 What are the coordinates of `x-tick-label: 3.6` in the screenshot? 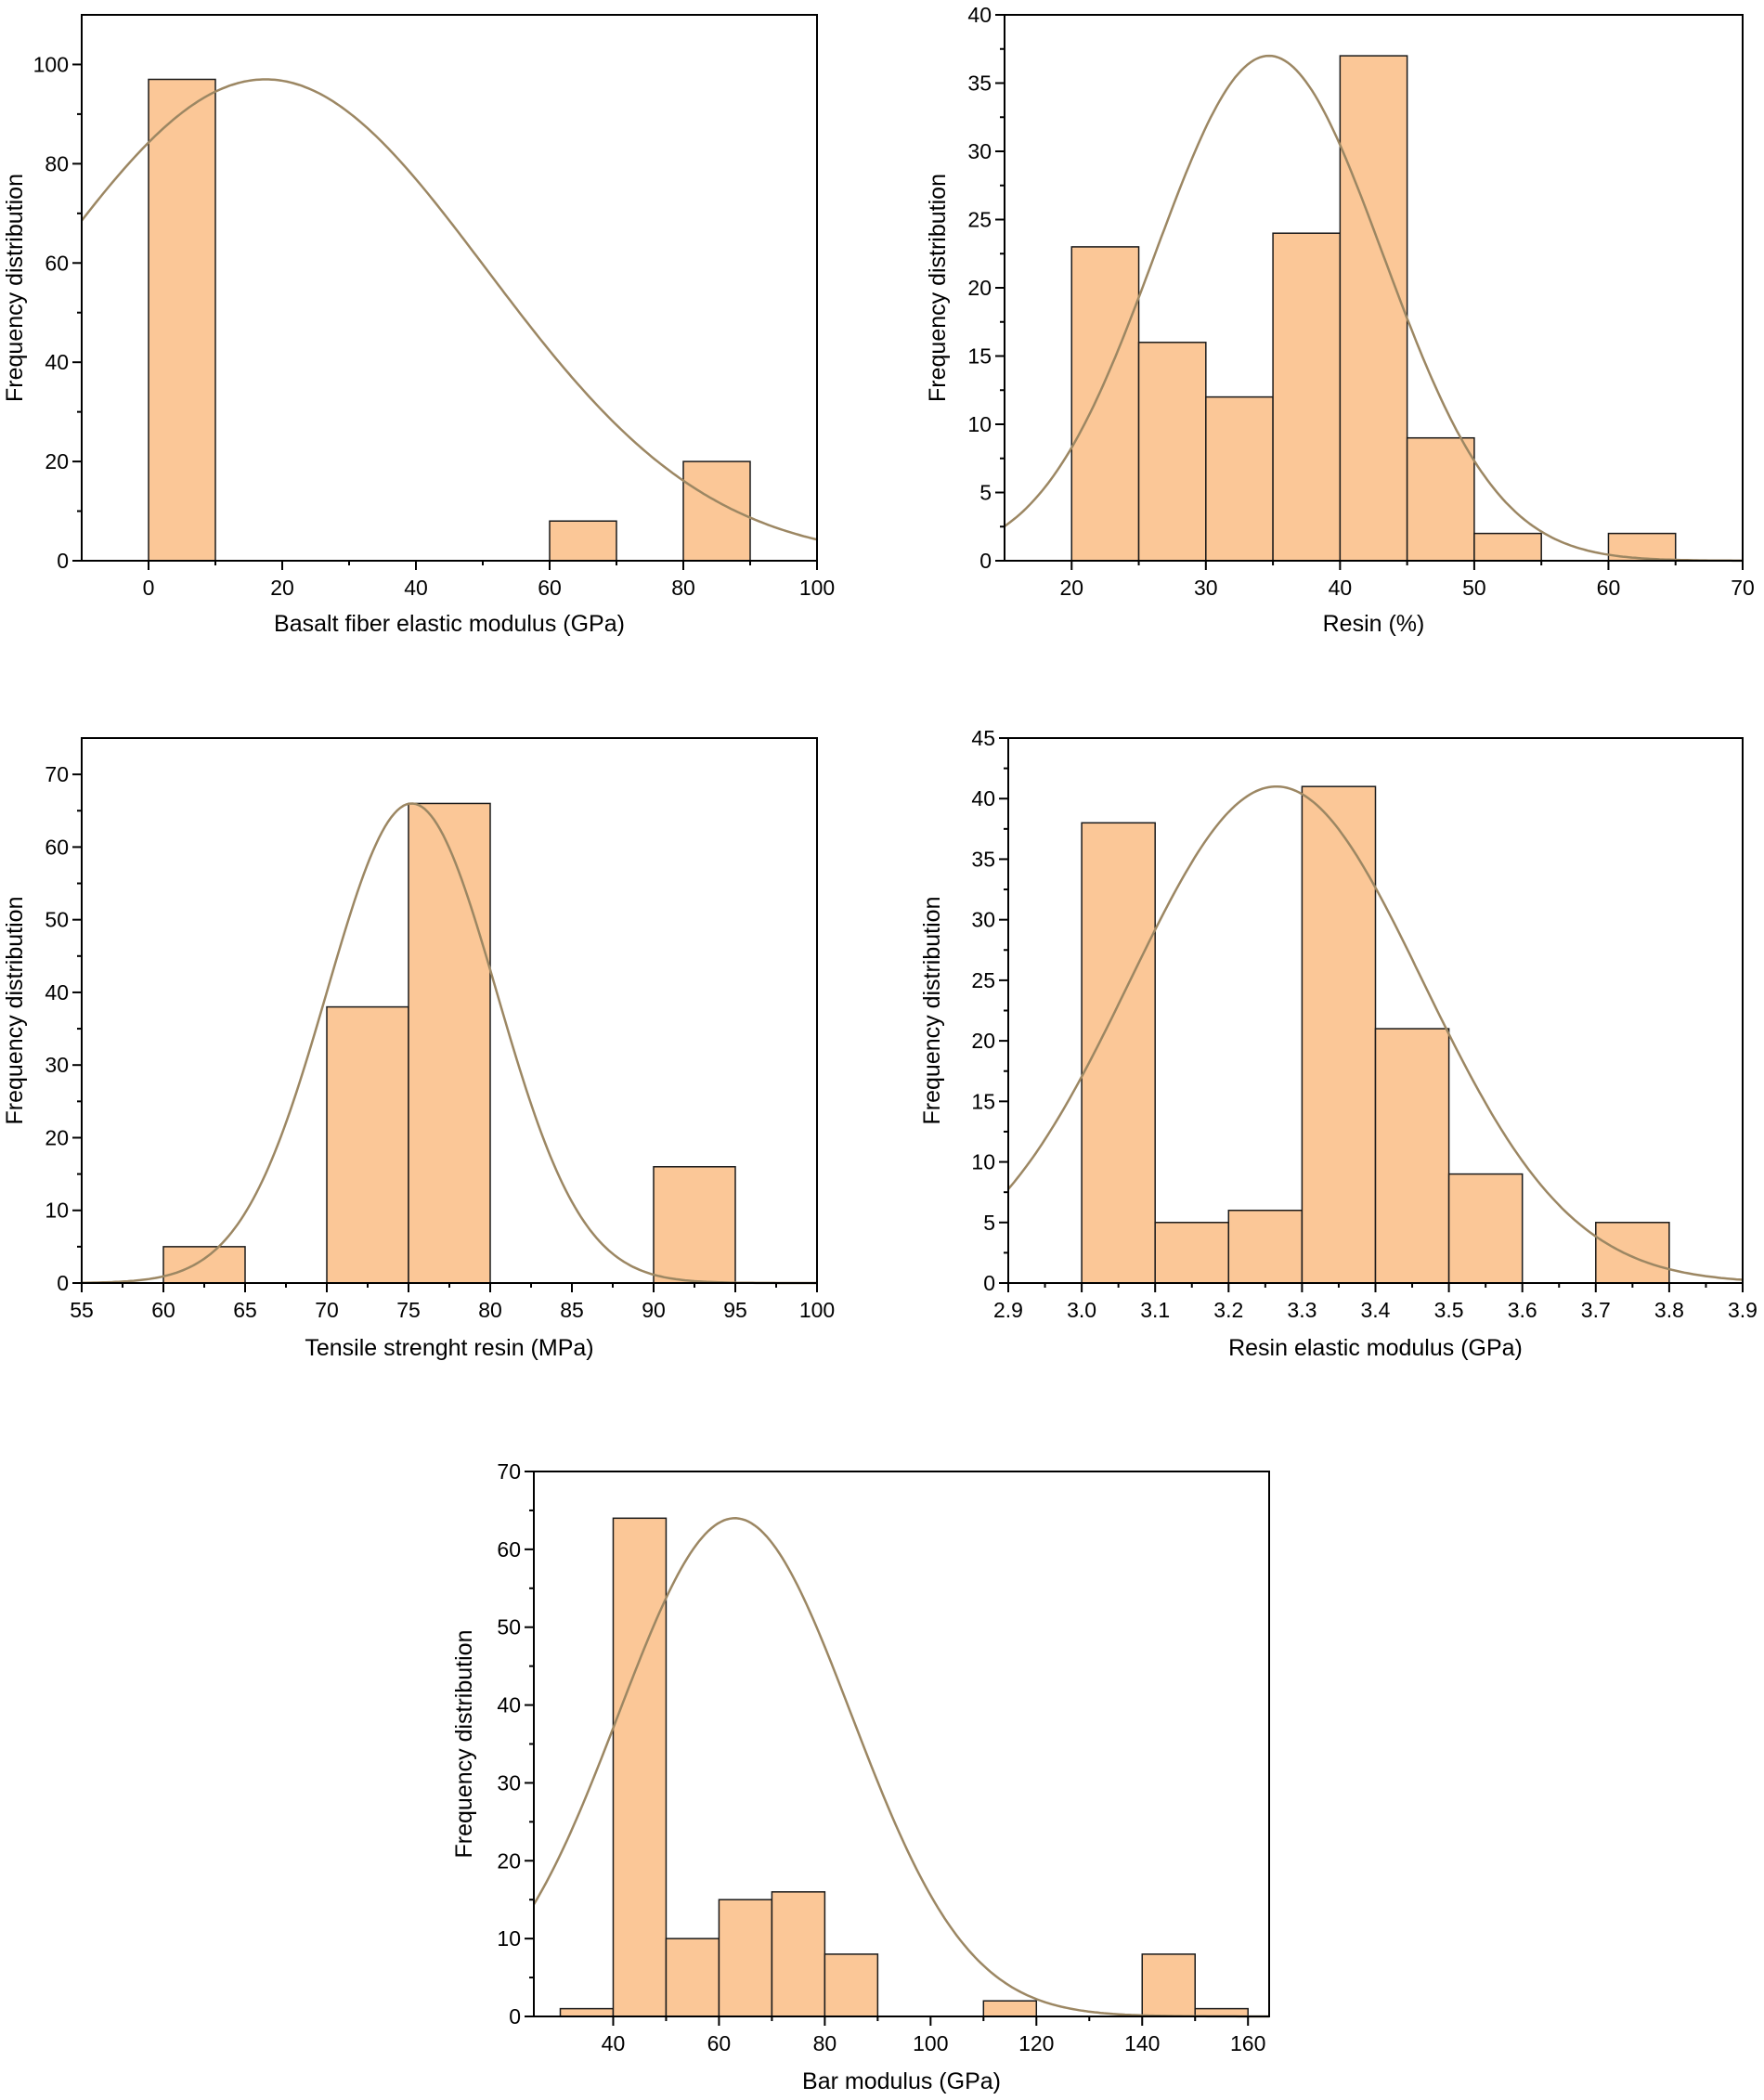 It's located at (1522, 1310).